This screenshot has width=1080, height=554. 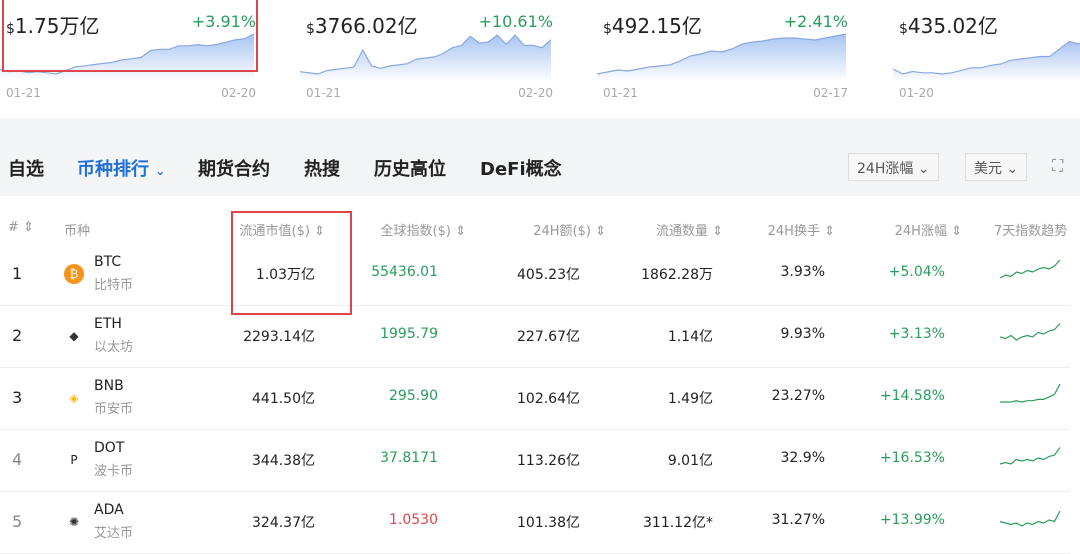 I want to click on coin-symbol: BNB, so click(x=109, y=386).